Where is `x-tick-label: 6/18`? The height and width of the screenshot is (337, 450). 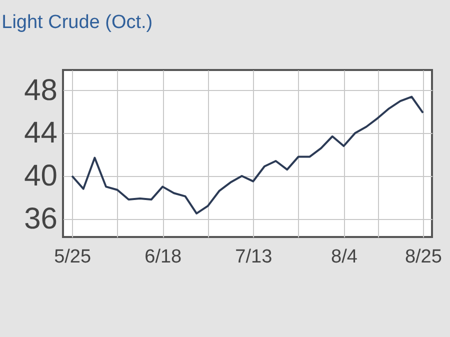
x-tick-label: 6/18 is located at coordinates (163, 257).